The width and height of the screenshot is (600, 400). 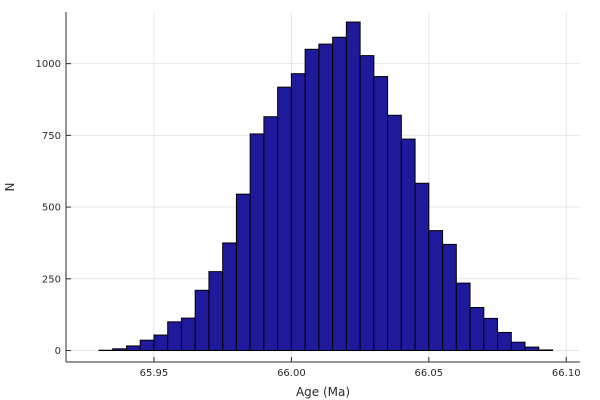 What do you see at coordinates (291, 373) in the screenshot?
I see `x-tick-label: 66.00` at bounding box center [291, 373].